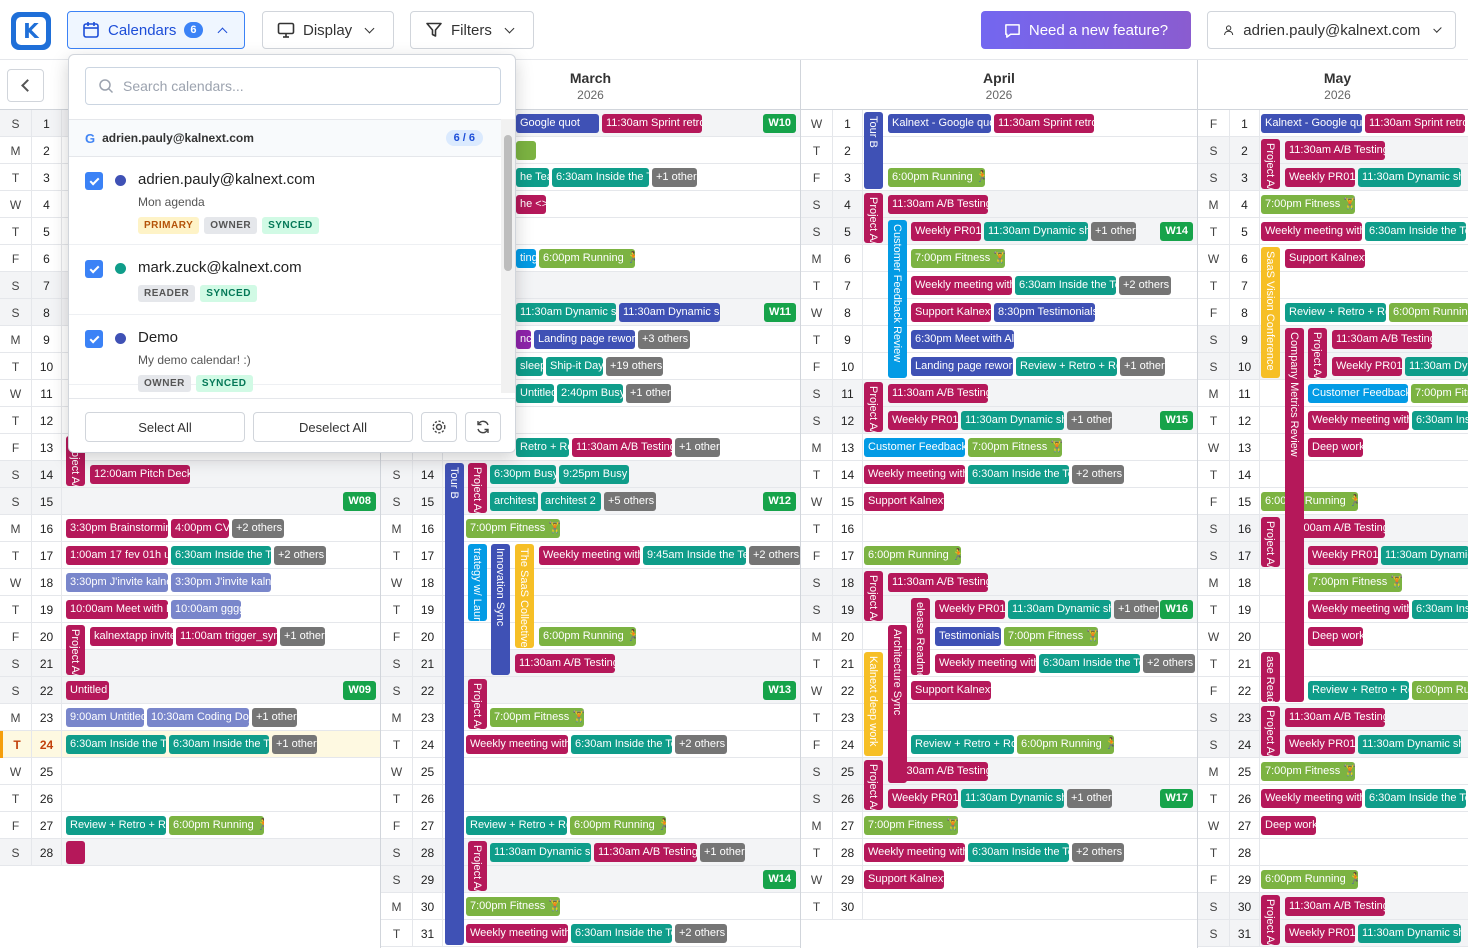  Describe the element at coordinates (962, 744) in the screenshot. I see `event-chip: Review + Retro + Roa` at that location.